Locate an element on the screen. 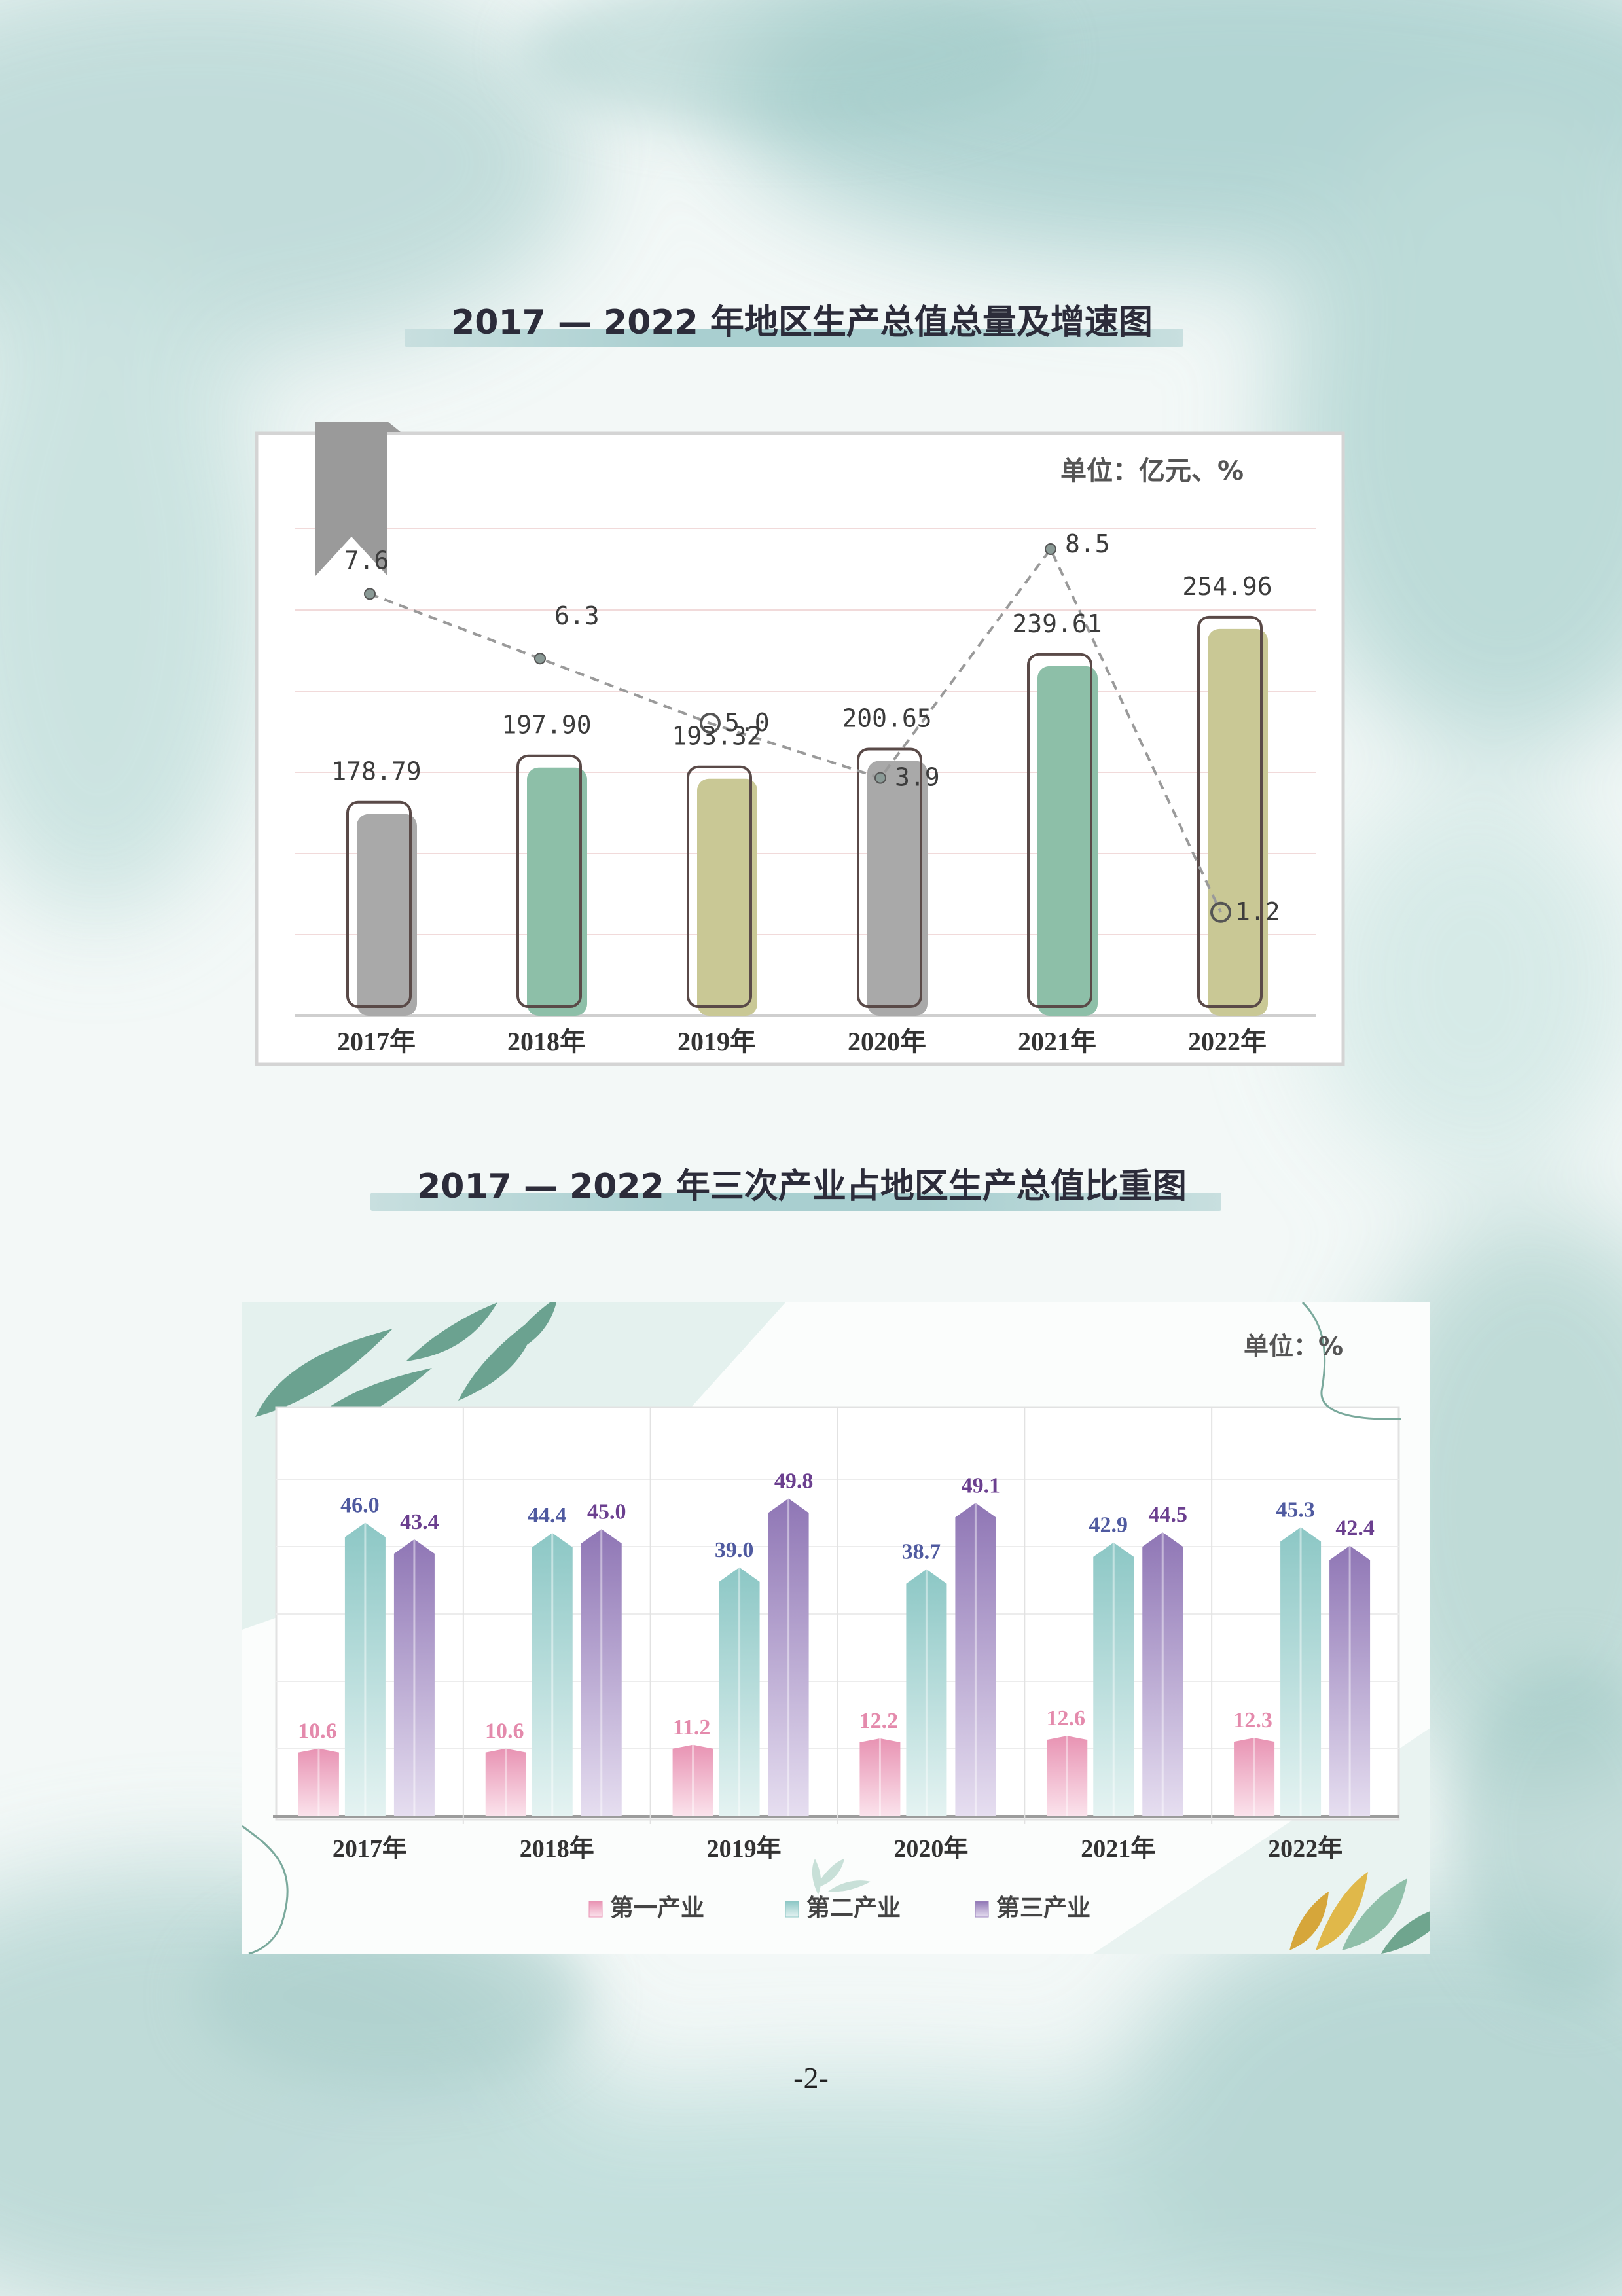  industry-value-label: 12.6 is located at coordinates (1066, 1718).